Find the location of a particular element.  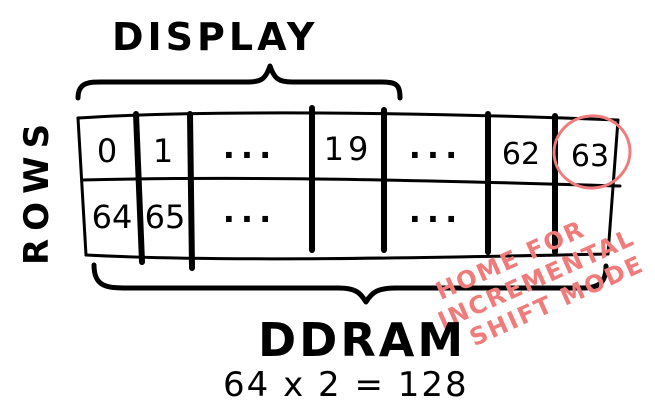

cell-63-highlight-circle is located at coordinates (592, 152).